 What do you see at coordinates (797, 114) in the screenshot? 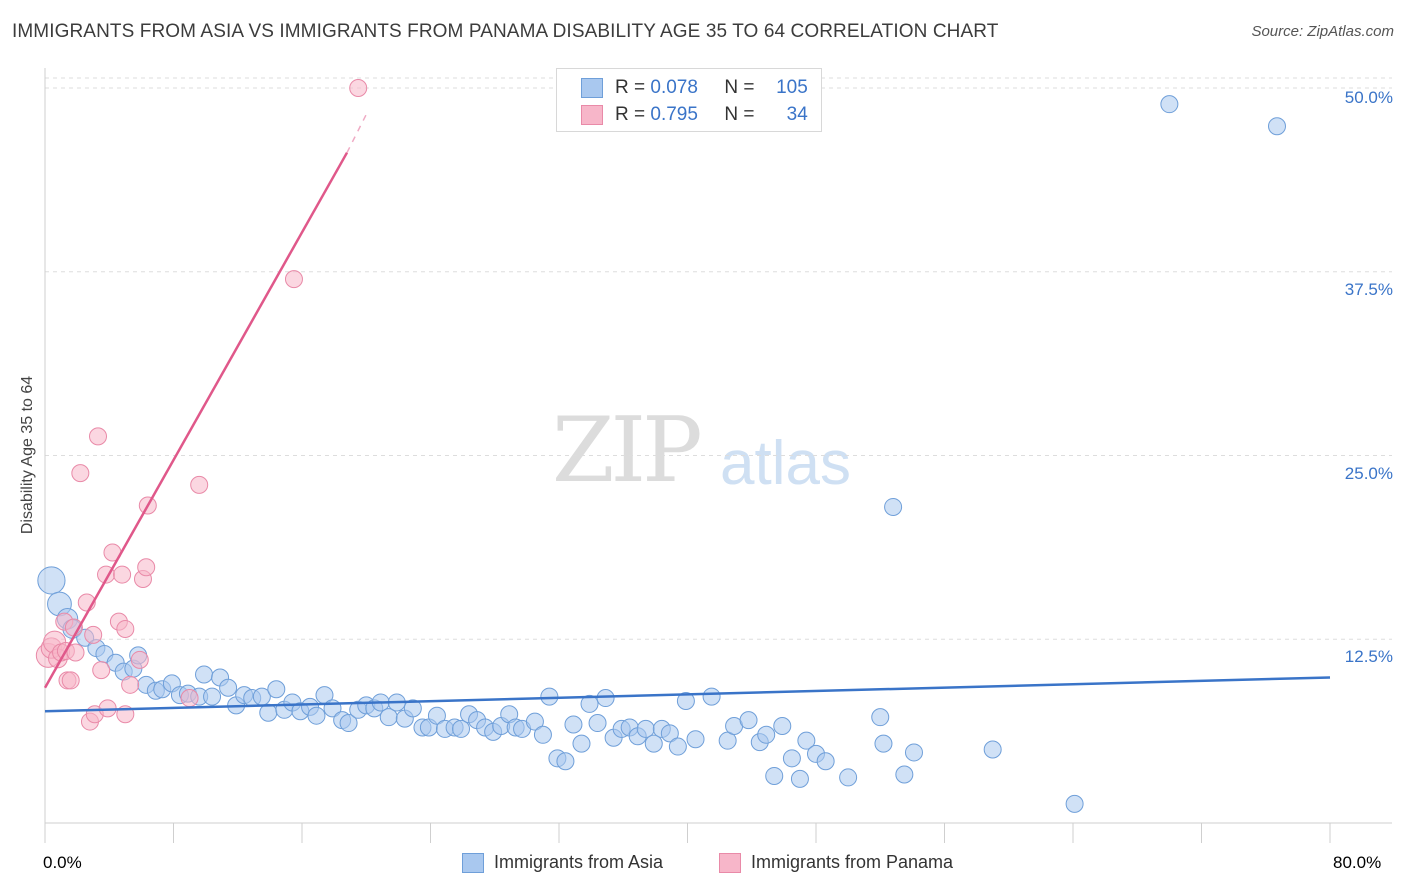
I see `legend-n-value-panama: 34` at bounding box center [797, 114].